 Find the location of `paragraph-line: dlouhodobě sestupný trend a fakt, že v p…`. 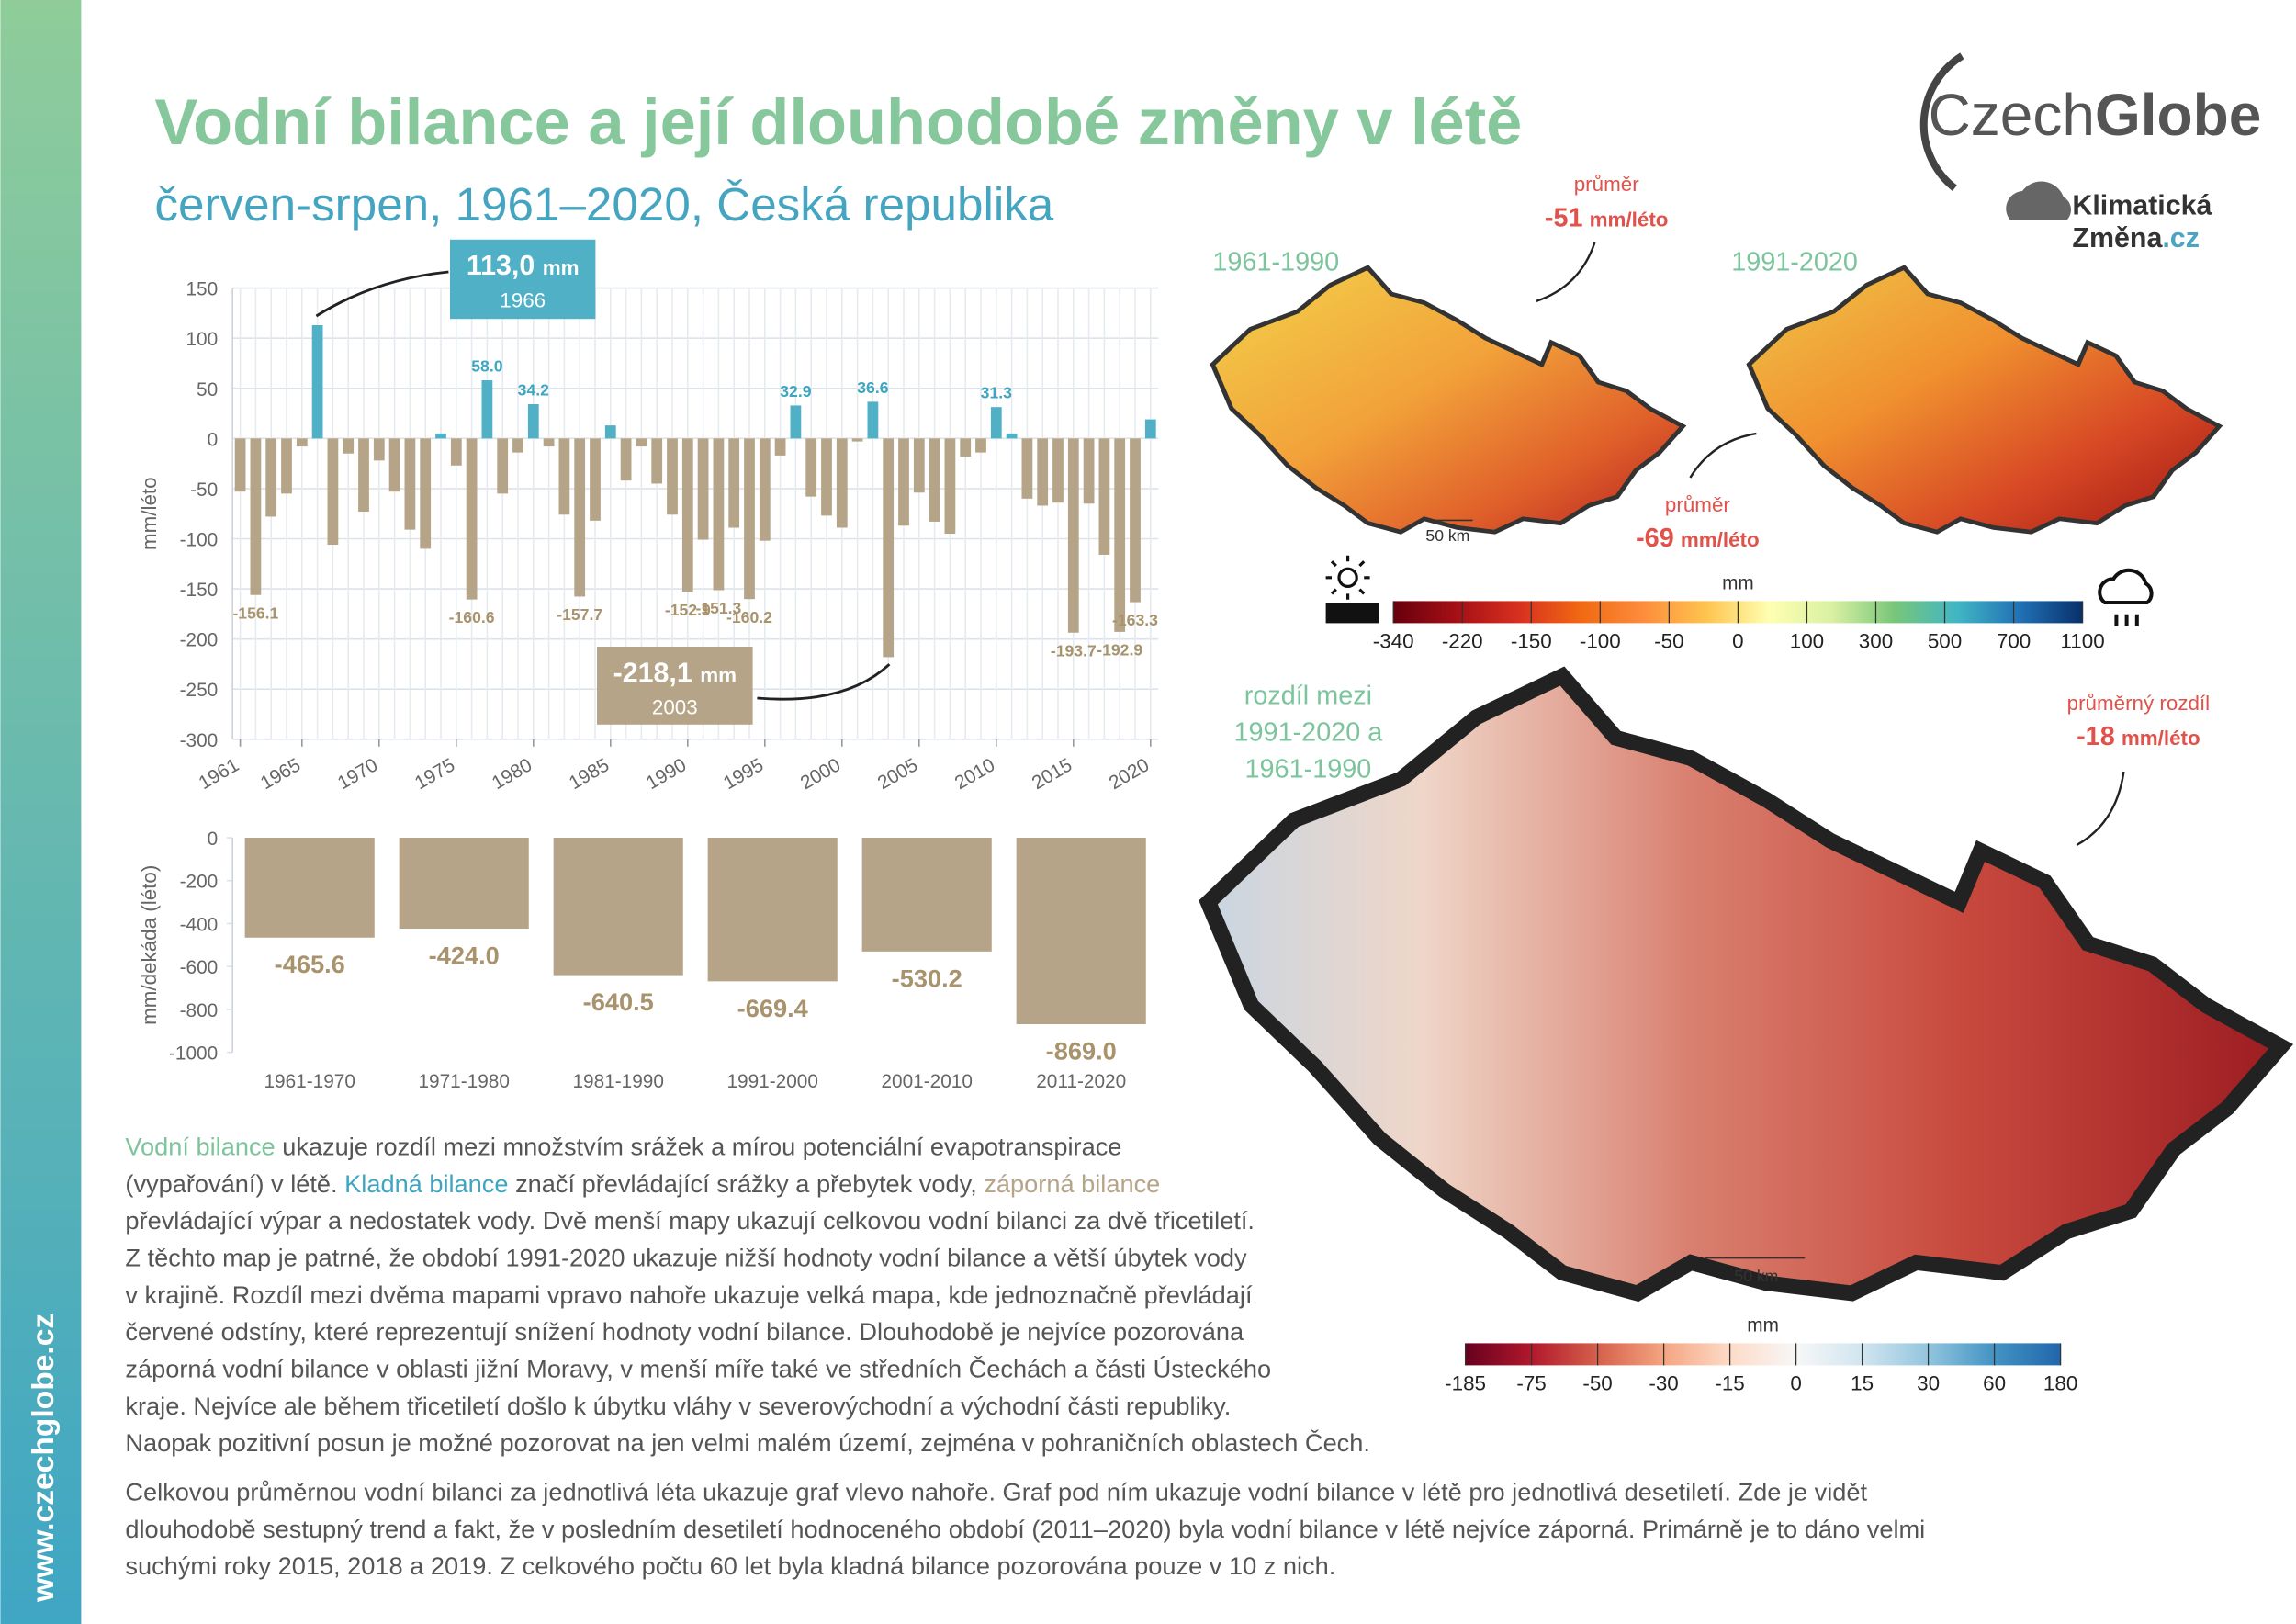

paragraph-line: dlouhodobě sestupný trend a fakt, že v p… is located at coordinates (1025, 1529).